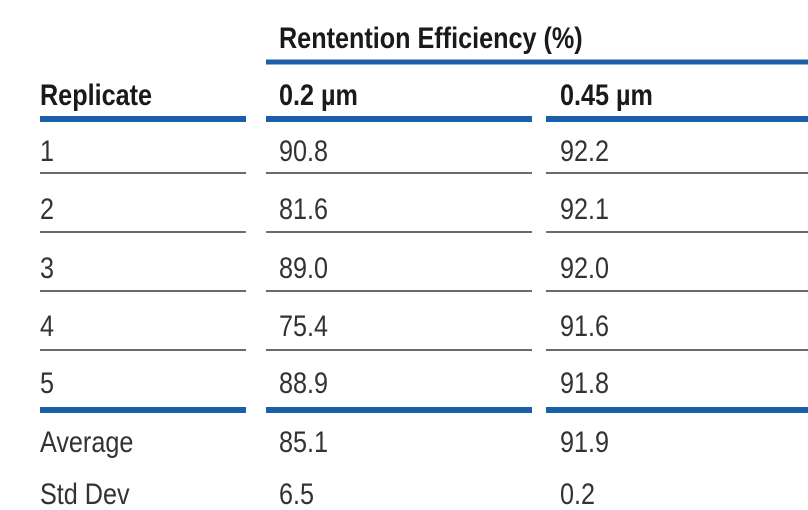  Describe the element at coordinates (303, 151) in the screenshot. I see `cell: 90.8` at that location.